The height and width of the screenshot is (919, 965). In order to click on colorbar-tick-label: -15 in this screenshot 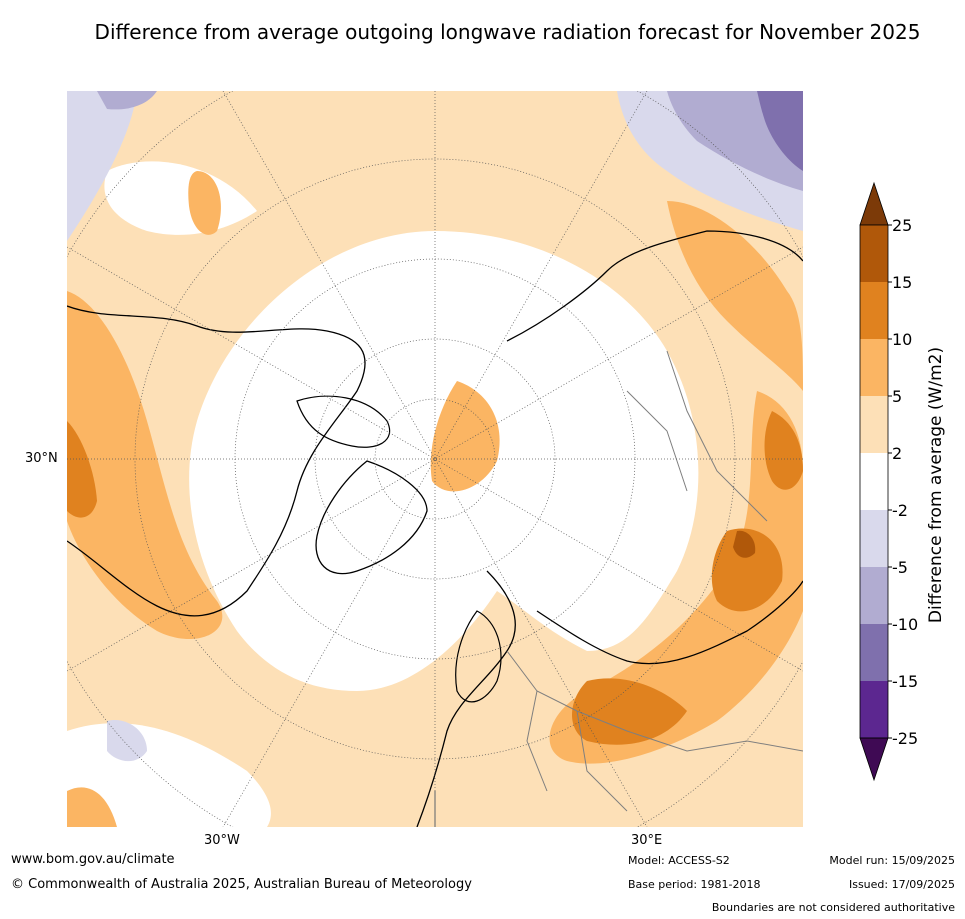, I will do `click(905, 681)`.